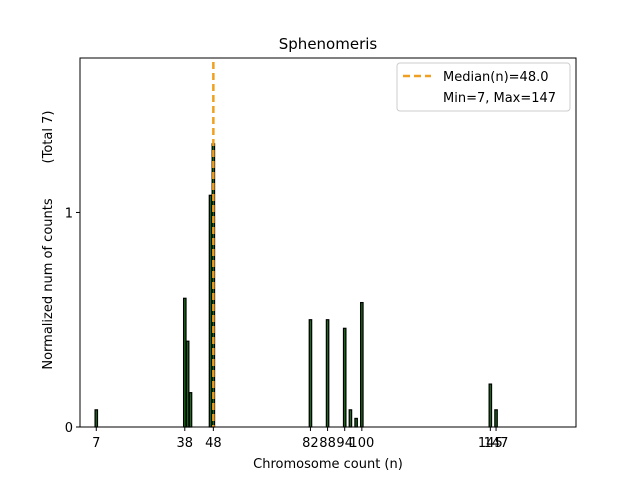  I want to click on x-tick-label-94: 94, so click(344, 443).